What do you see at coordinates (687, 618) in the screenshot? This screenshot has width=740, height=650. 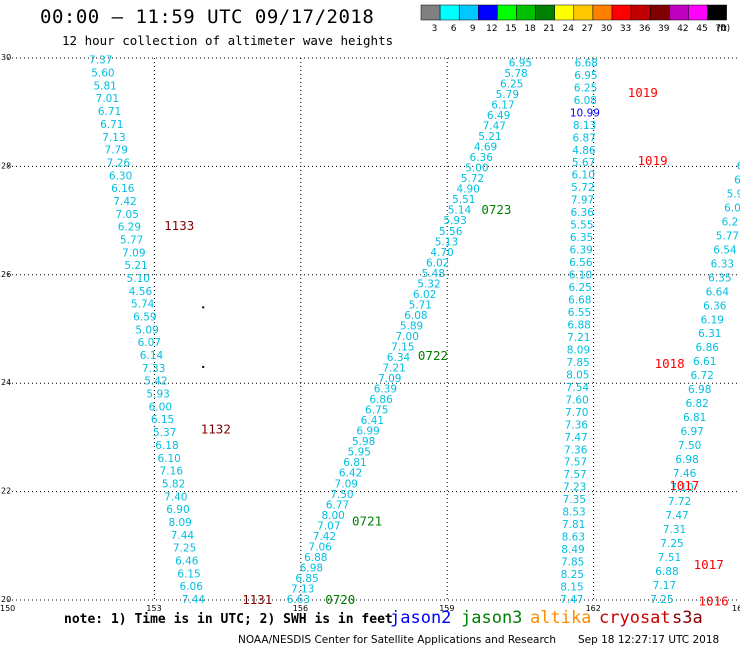 I see `legend-s3a: s3a` at bounding box center [687, 618].